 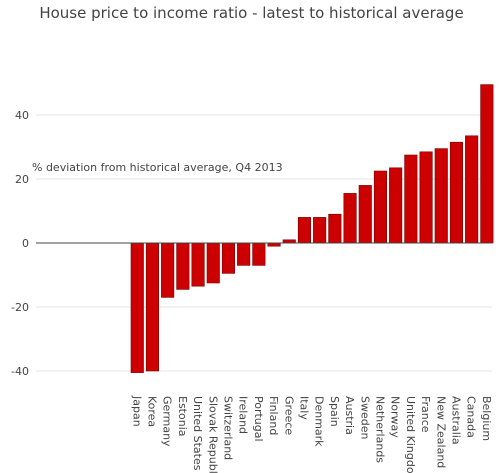 I want to click on x-tick-label: Slovak Republic, so click(x=212, y=434).